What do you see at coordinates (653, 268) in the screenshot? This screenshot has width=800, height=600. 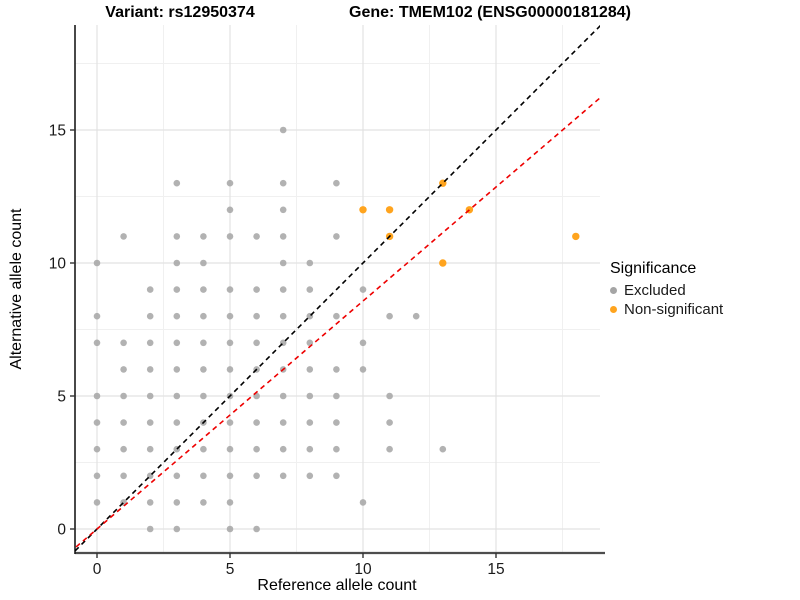 I see `legend-title: Significance` at bounding box center [653, 268].